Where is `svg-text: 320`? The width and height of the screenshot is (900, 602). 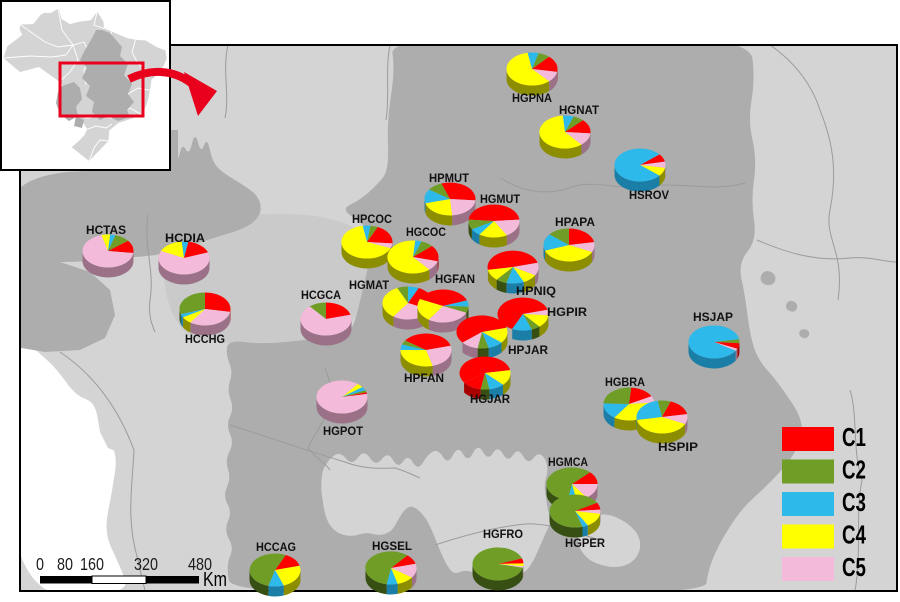 svg-text: 320 is located at coordinates (146, 565).